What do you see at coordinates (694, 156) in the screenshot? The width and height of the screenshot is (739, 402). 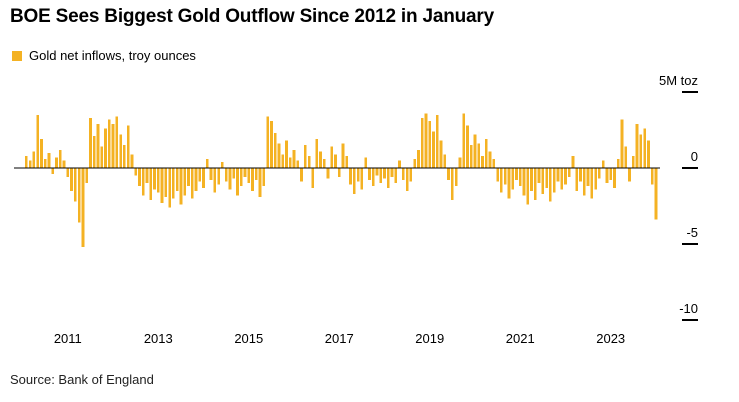 I see `y-tick-label: 0` at bounding box center [694, 156].